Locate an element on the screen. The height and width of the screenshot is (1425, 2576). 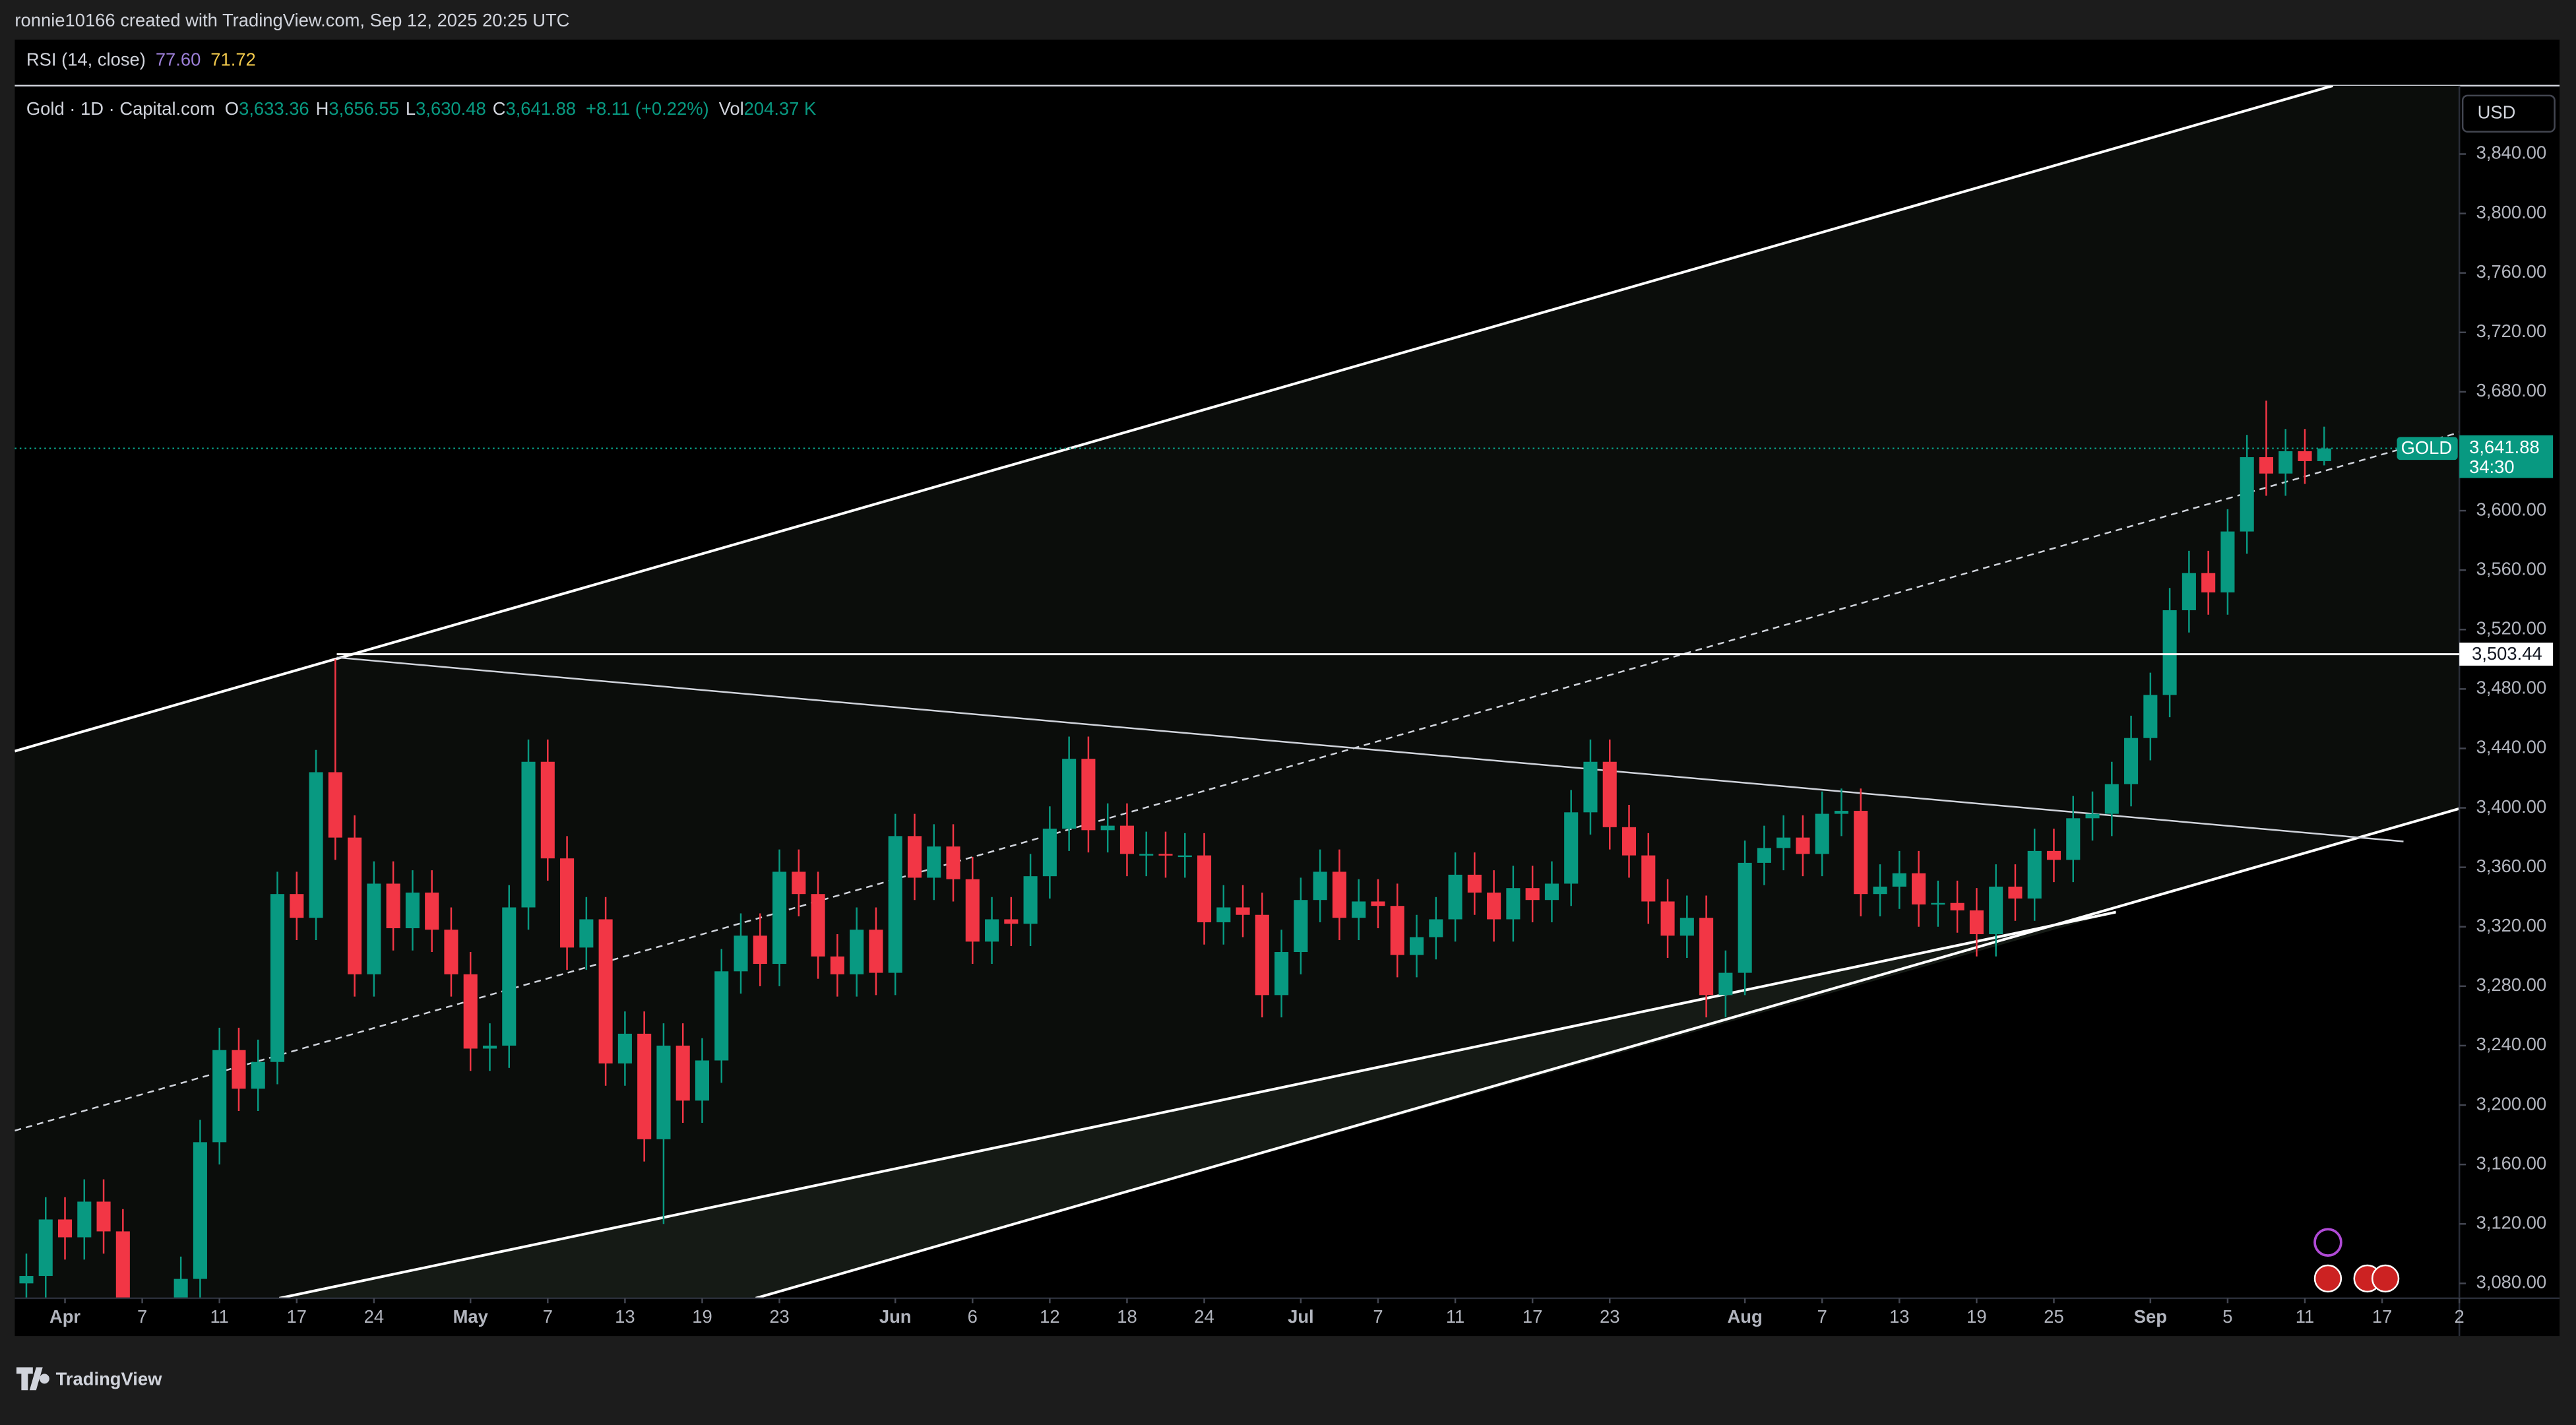
mask is located at coordinates (2288, 1105).